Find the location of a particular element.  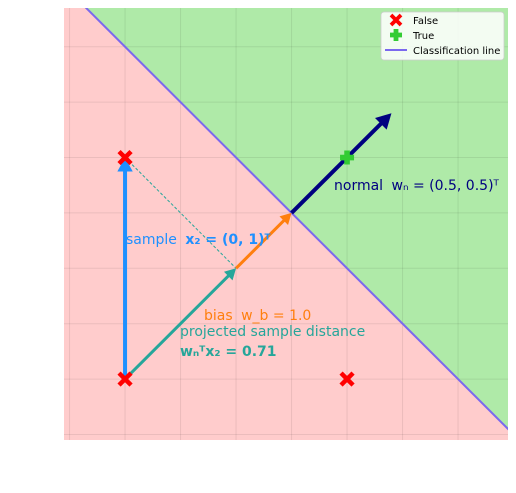

legend-box is located at coordinates (442, 36).